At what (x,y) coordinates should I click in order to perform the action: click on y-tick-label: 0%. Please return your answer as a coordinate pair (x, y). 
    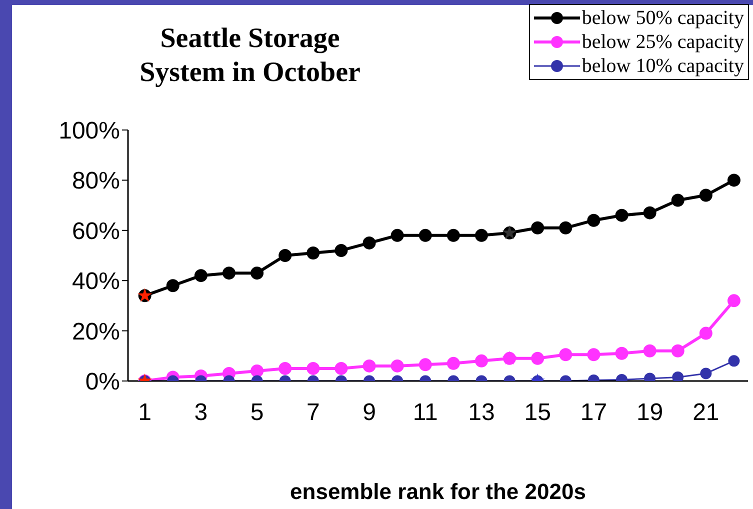
    Looking at the image, I should click on (102, 382).